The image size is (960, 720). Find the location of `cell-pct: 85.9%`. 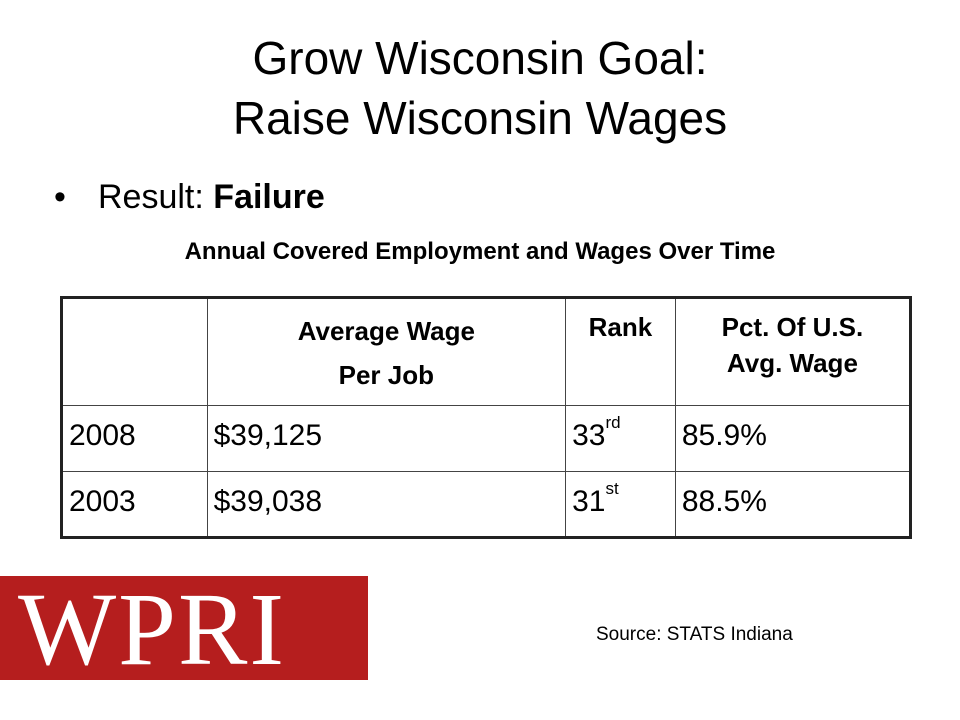

cell-pct: 85.9% is located at coordinates (793, 438).